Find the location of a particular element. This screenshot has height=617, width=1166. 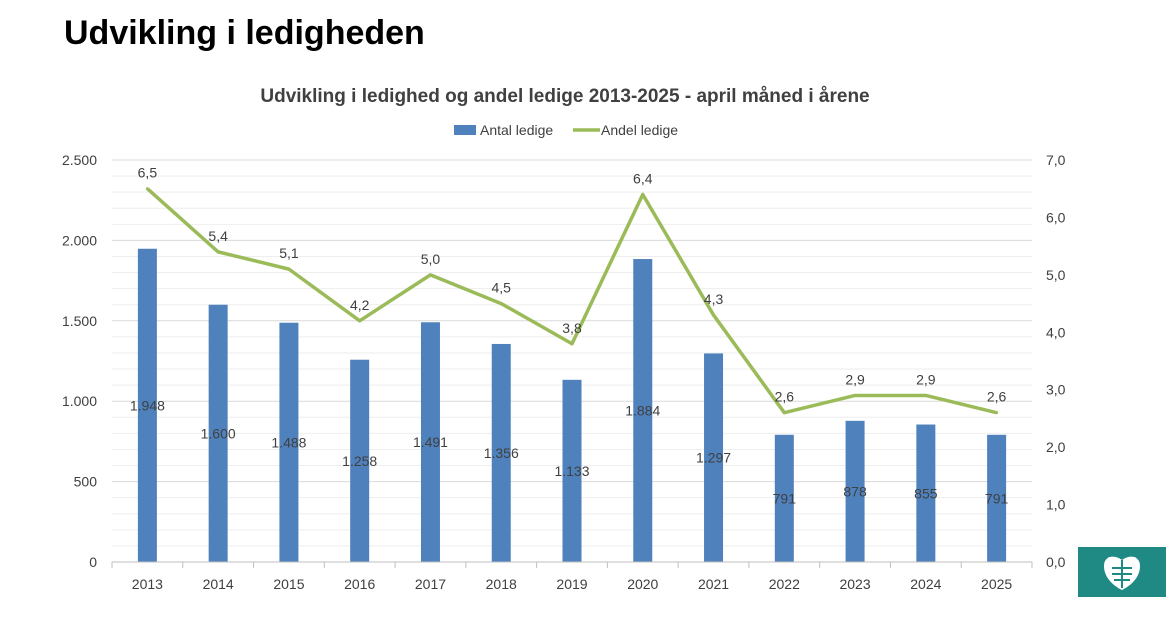

y-left-tick-label: 500 is located at coordinates (86, 482).